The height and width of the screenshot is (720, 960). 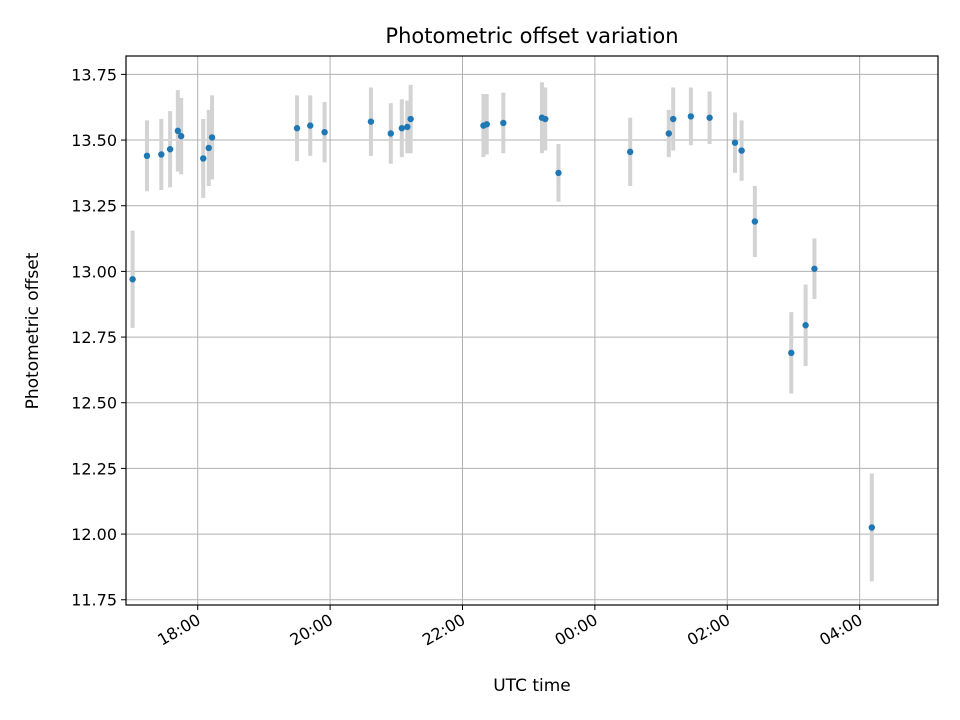 What do you see at coordinates (94, 74) in the screenshot?
I see `y-tick-label: 13.75` at bounding box center [94, 74].